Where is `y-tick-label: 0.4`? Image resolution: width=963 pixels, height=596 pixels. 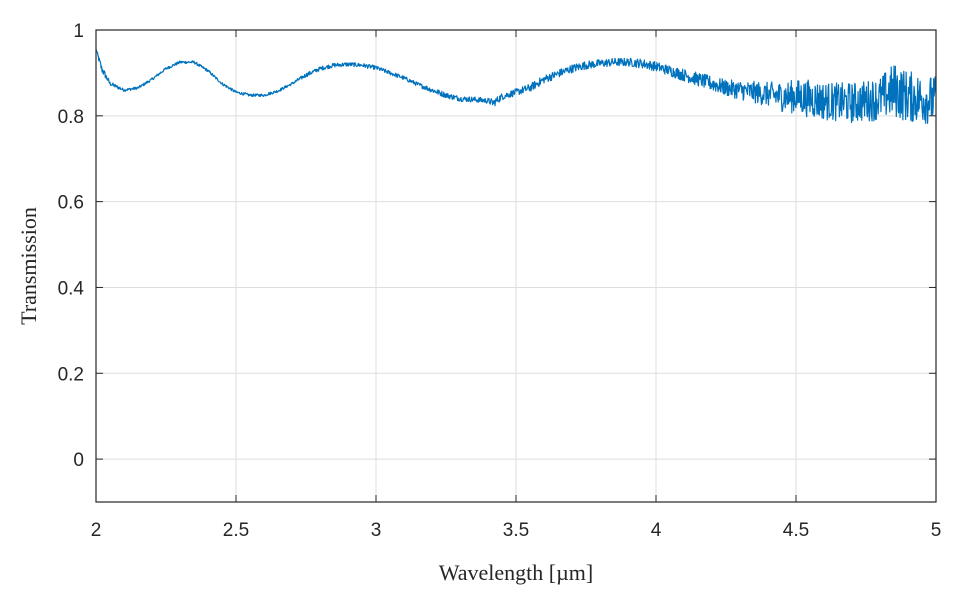 y-tick-label: 0.4 is located at coordinates (71, 288).